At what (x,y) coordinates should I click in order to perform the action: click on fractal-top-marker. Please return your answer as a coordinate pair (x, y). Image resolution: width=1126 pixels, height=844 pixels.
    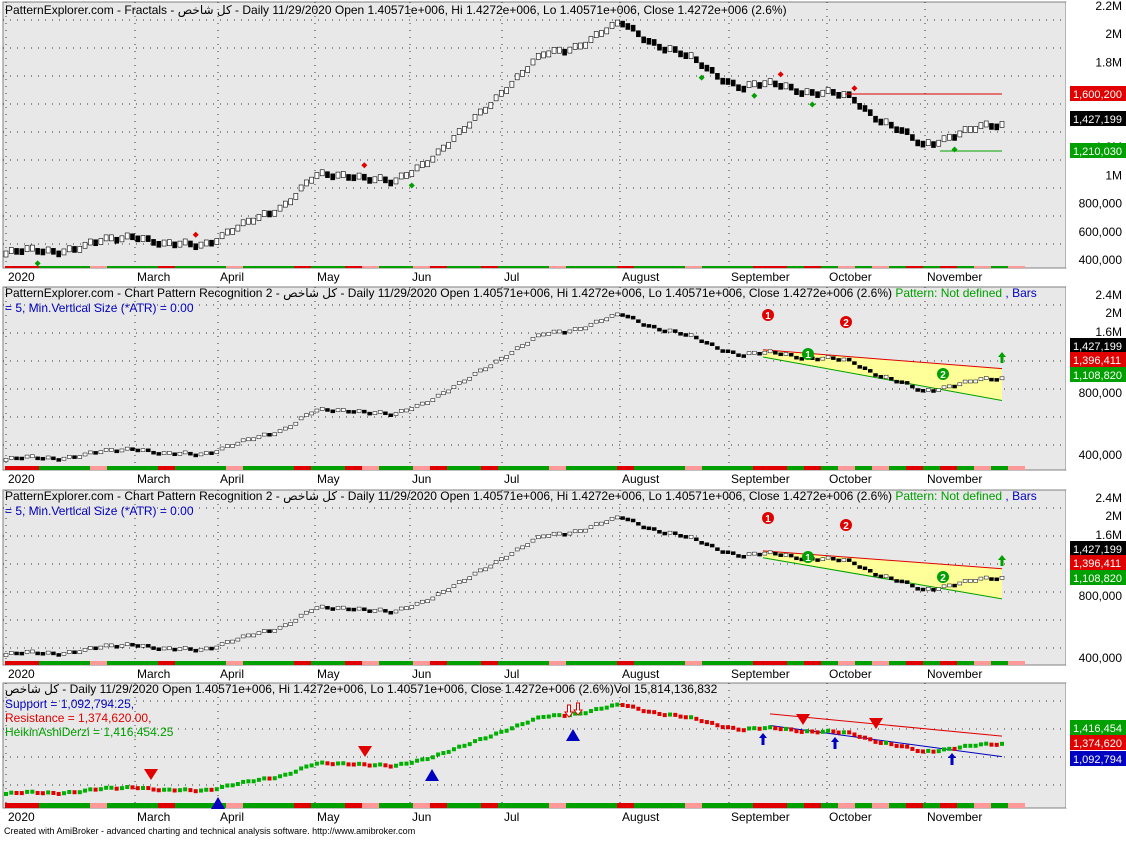
    Looking at the image, I should click on (854, 88).